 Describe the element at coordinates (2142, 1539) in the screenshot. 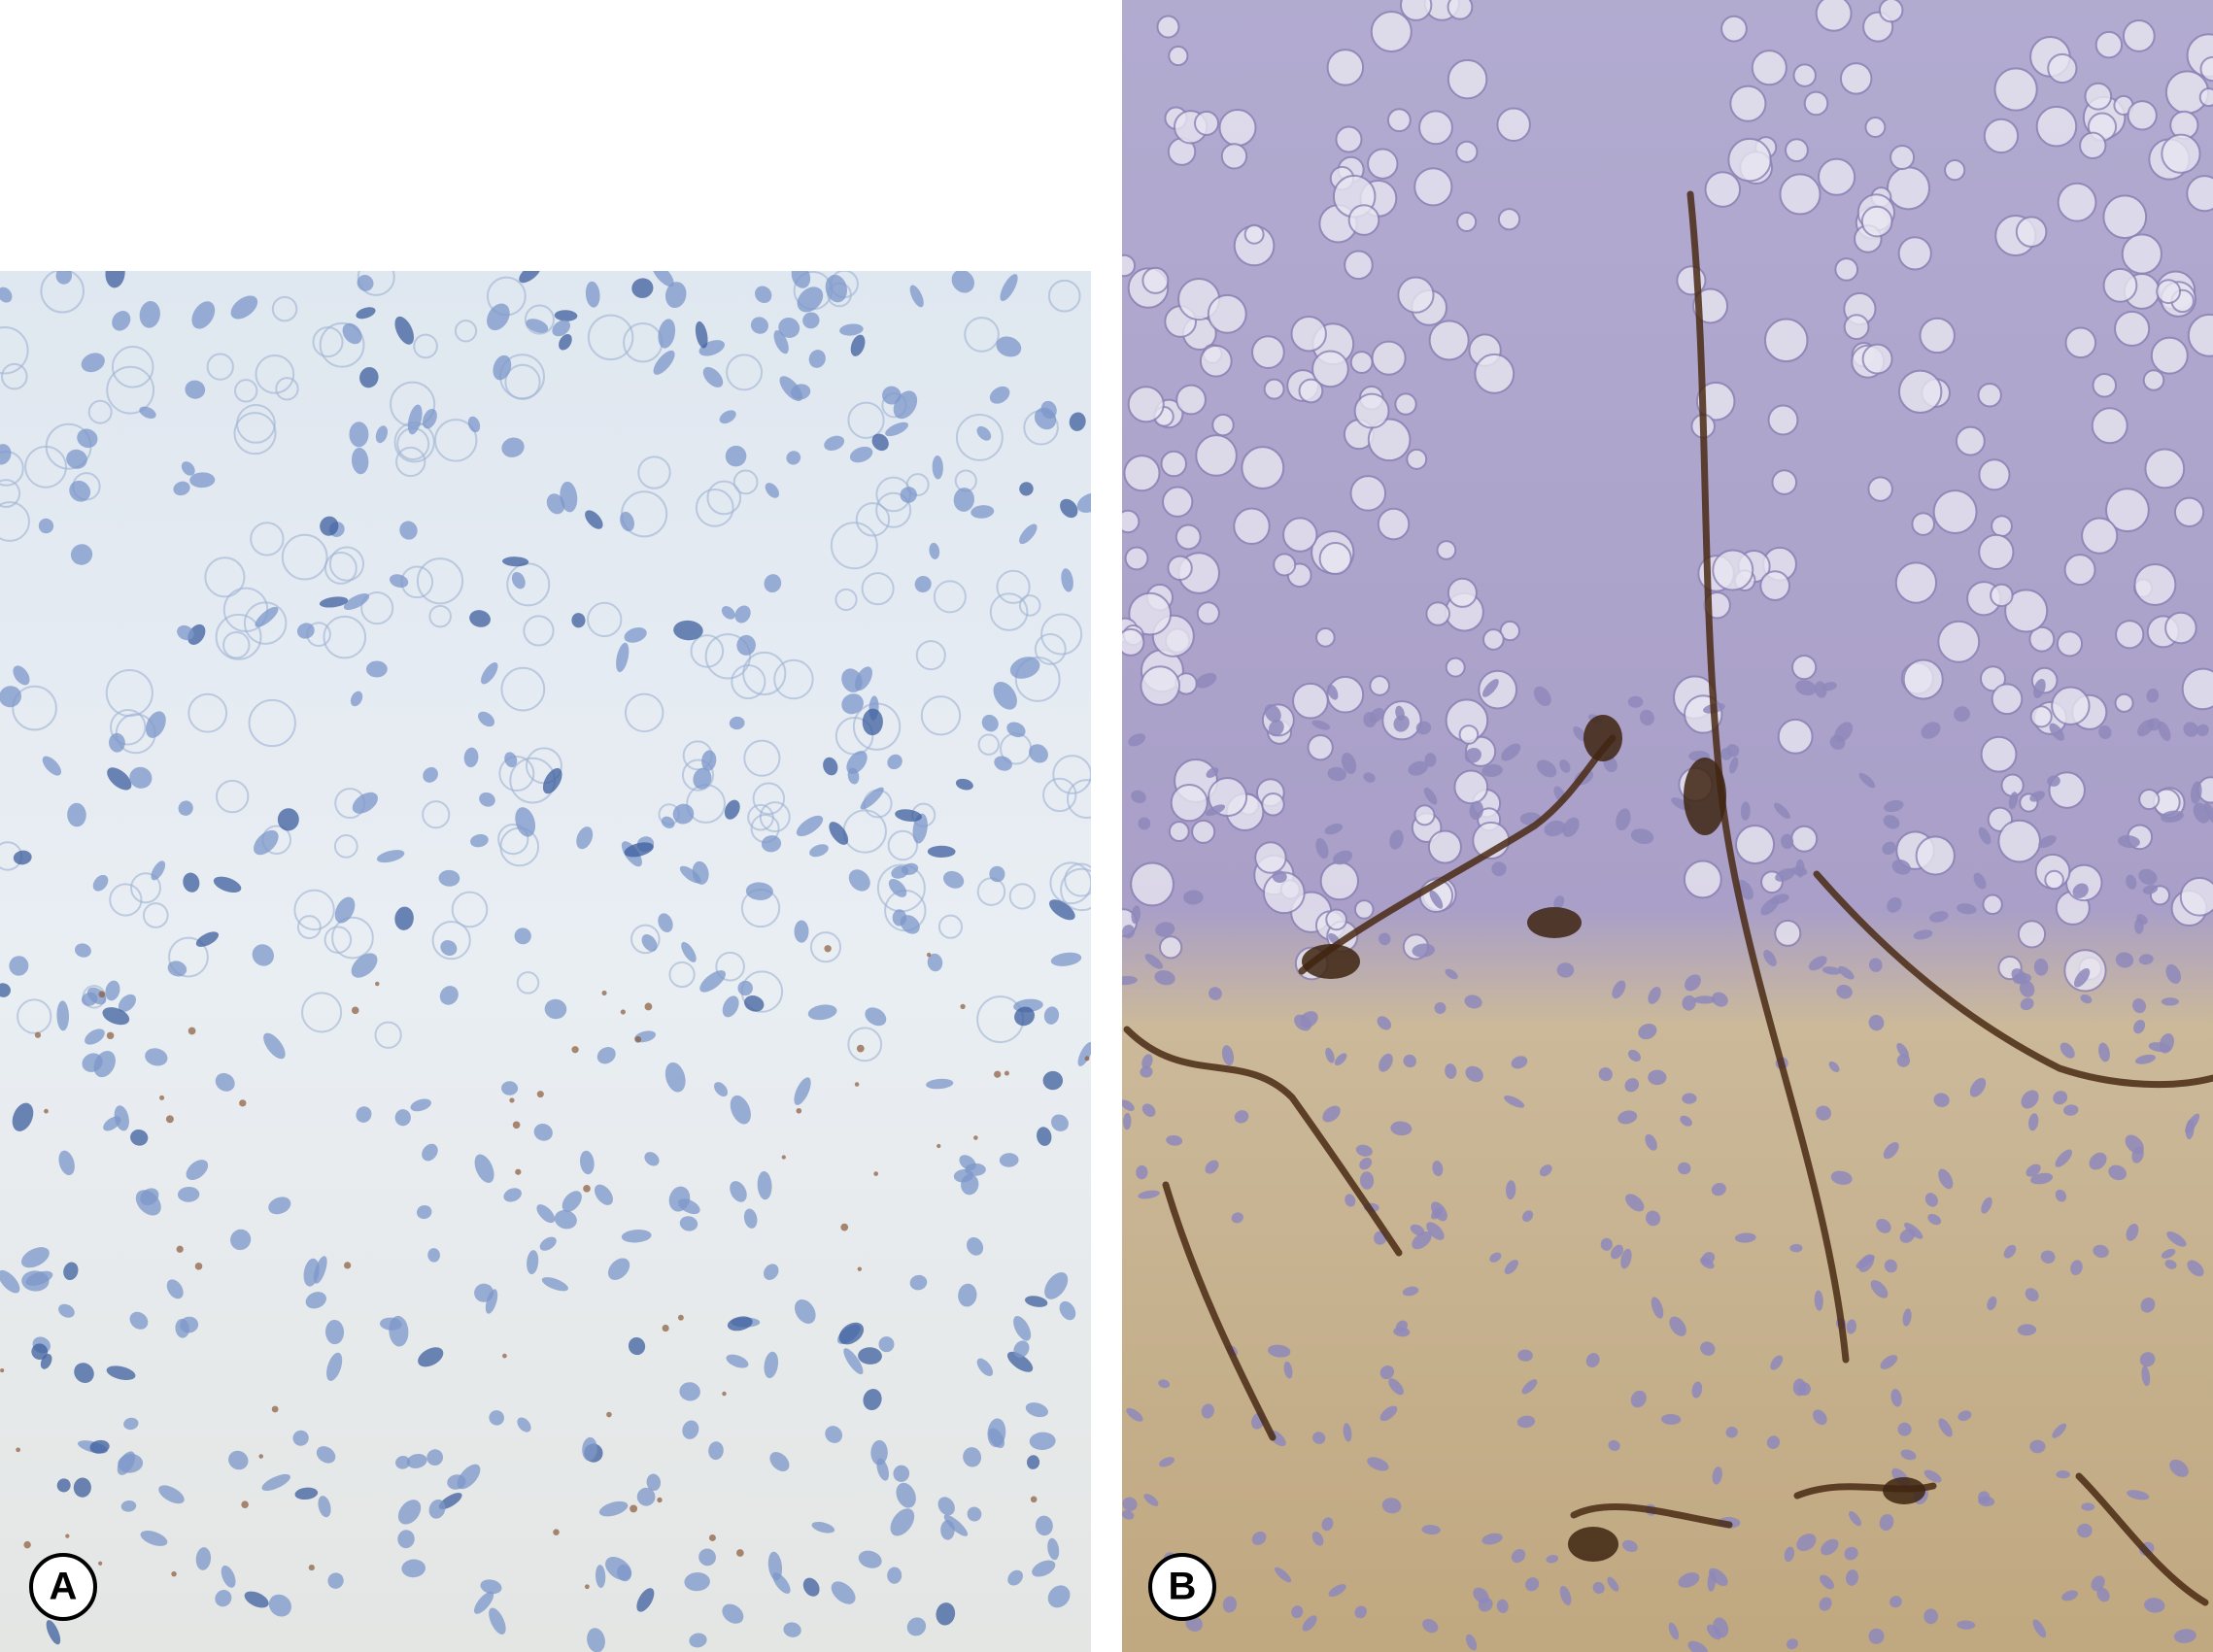

I see `stained-fiber` at that location.